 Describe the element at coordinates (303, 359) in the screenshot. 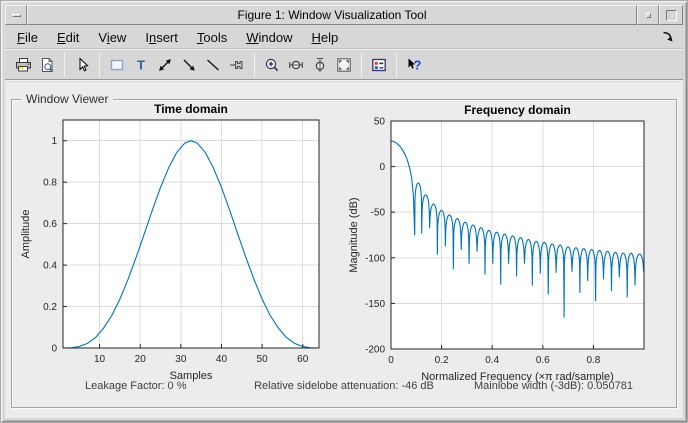

I see `x-tick-label: 60` at that location.